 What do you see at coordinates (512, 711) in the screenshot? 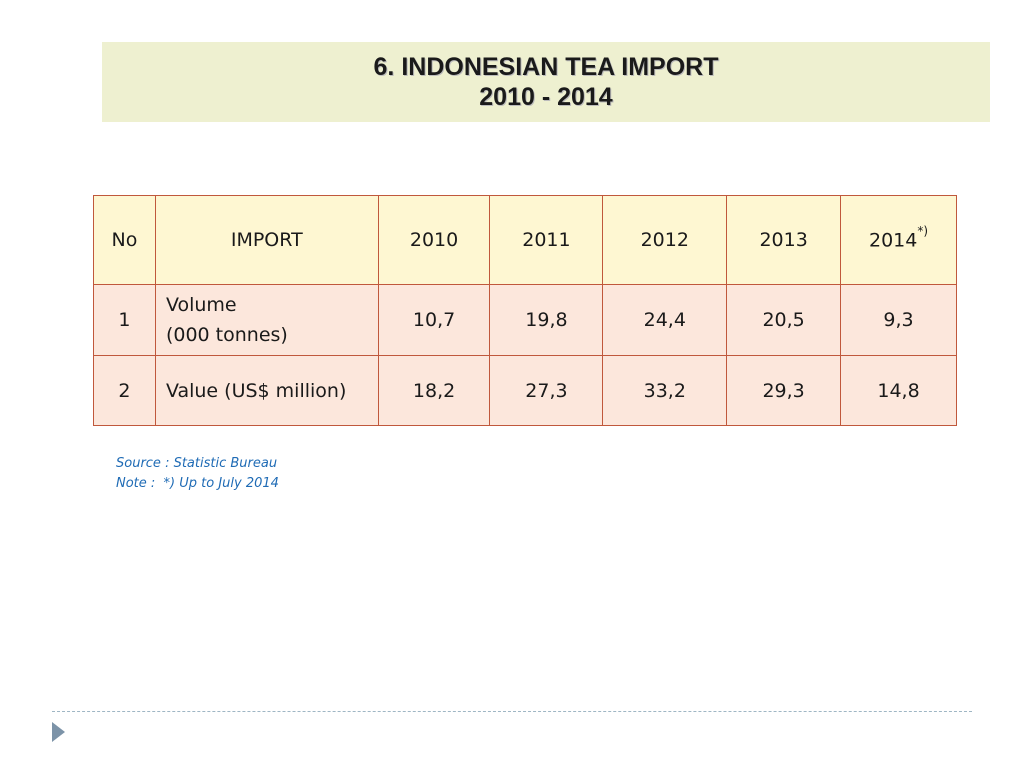
I see `slide-divider` at bounding box center [512, 711].